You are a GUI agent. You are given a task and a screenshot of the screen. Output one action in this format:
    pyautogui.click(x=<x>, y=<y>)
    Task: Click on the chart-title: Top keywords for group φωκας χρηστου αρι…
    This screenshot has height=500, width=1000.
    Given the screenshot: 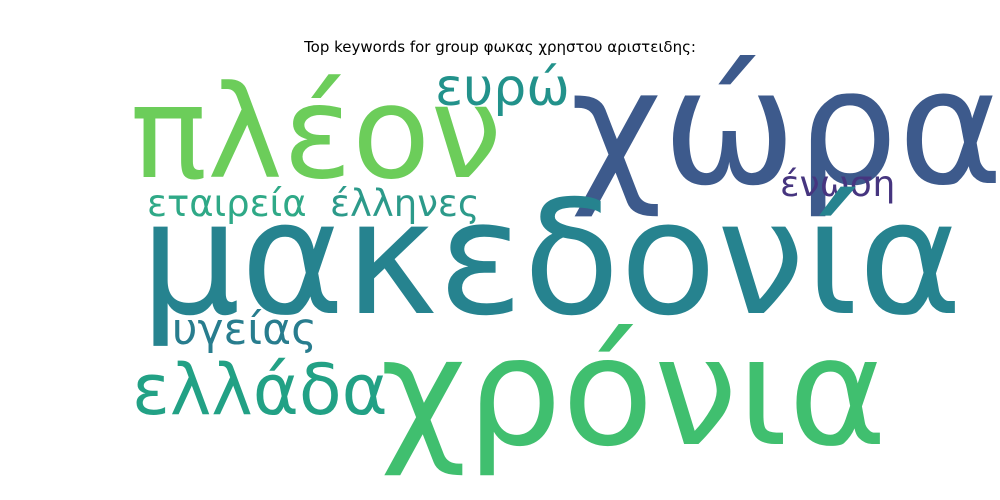 What is the action you would take?
    pyautogui.click(x=500, y=47)
    